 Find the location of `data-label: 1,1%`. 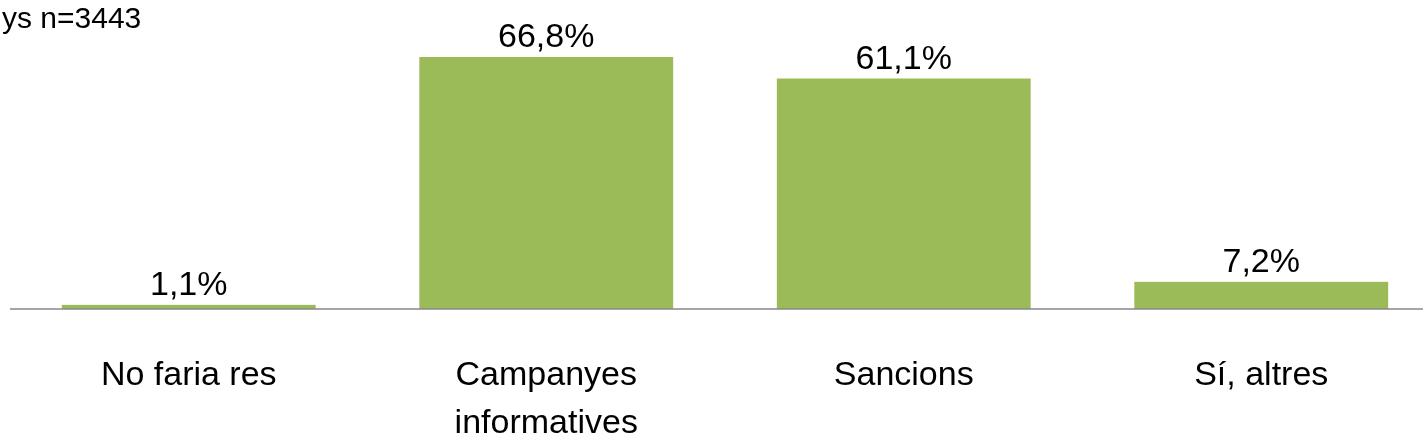

data-label: 1,1% is located at coordinates (189, 282).